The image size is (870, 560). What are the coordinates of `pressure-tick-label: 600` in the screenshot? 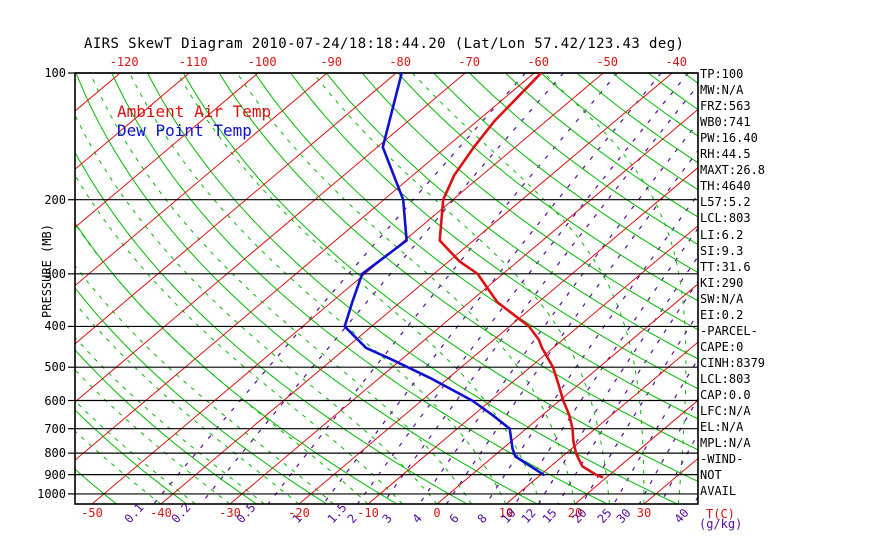 It's located at (55, 400).